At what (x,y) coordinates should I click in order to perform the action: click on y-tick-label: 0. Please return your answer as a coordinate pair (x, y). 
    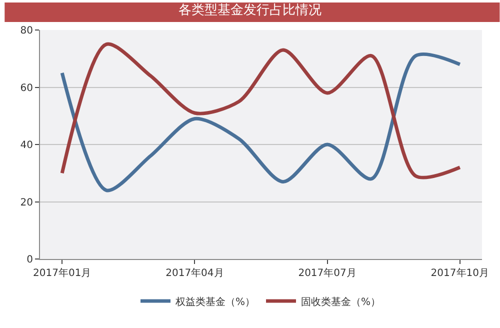
    Looking at the image, I should click on (29, 260).